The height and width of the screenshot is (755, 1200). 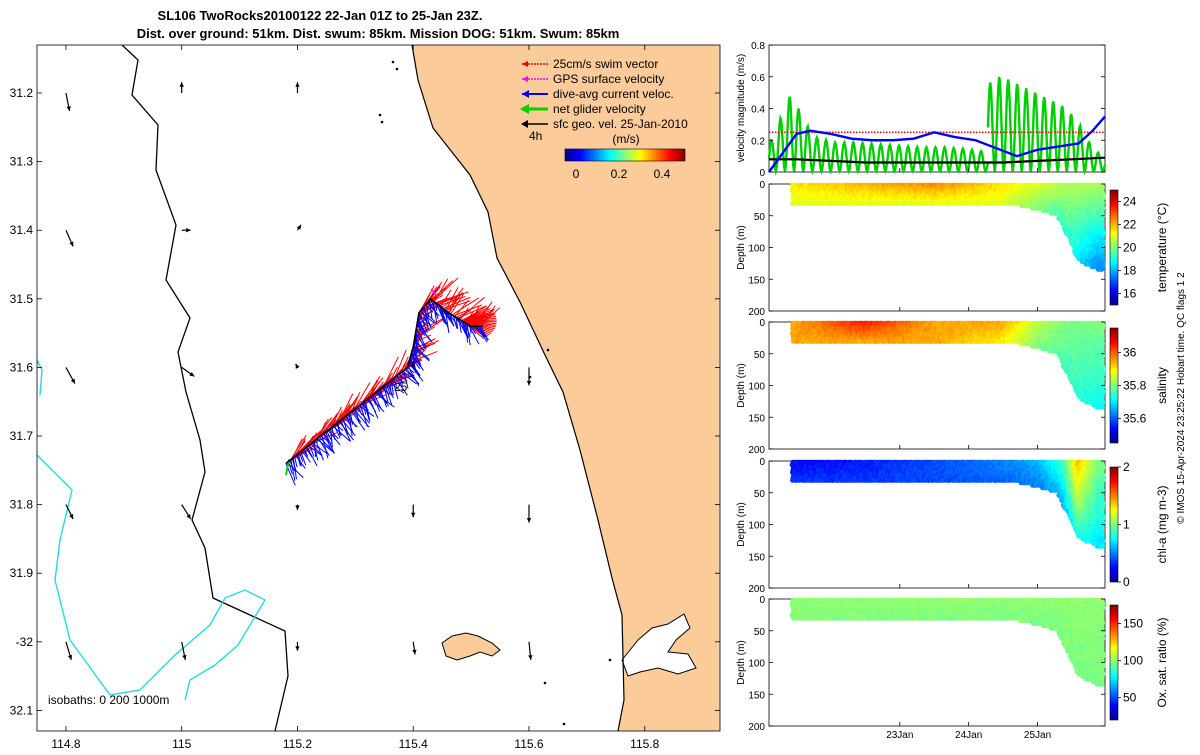 I want to click on map-ytick-label: 31.4, so click(x=22, y=230).